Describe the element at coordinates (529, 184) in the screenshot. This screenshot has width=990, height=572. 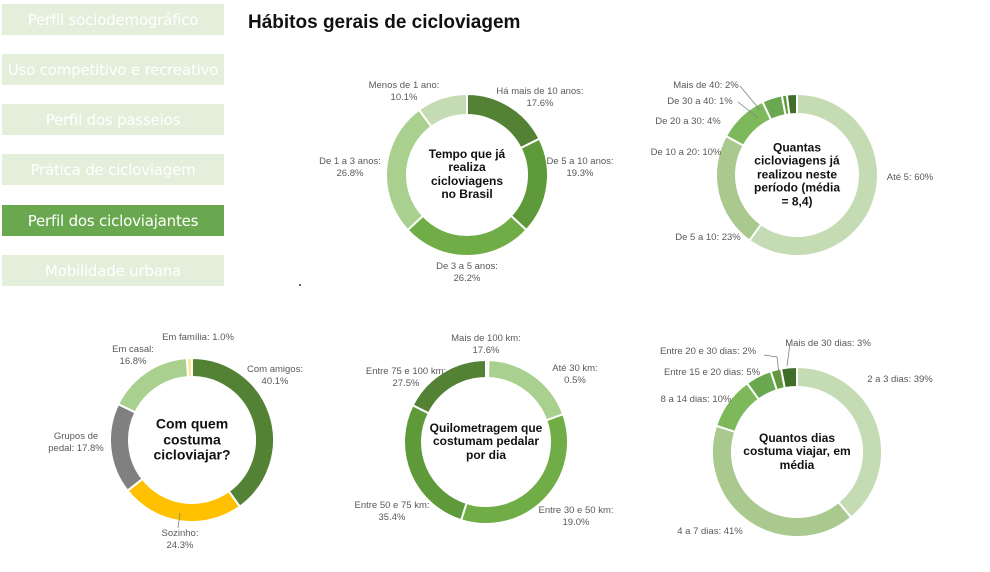
I see `donut-slice-de-5-a-10-anos` at that location.